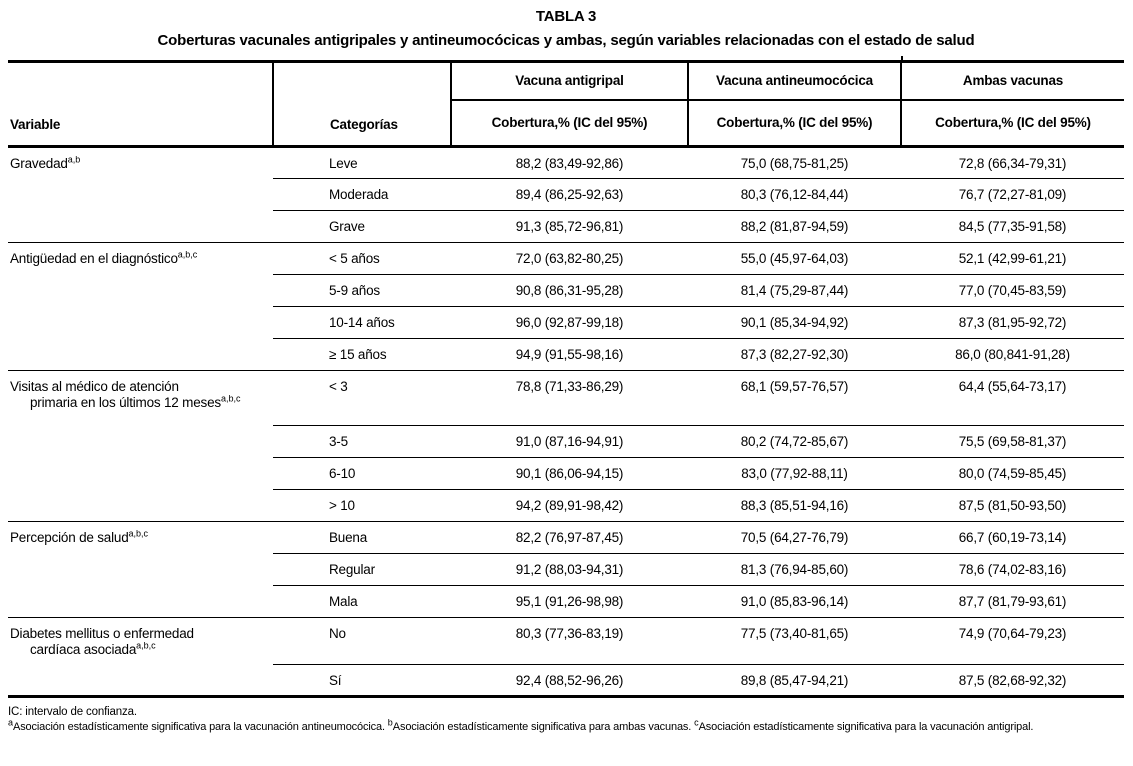  What do you see at coordinates (1012, 258) in the screenshot?
I see `ambas-value-cell: 52,1 (42,99-61,21)` at bounding box center [1012, 258].